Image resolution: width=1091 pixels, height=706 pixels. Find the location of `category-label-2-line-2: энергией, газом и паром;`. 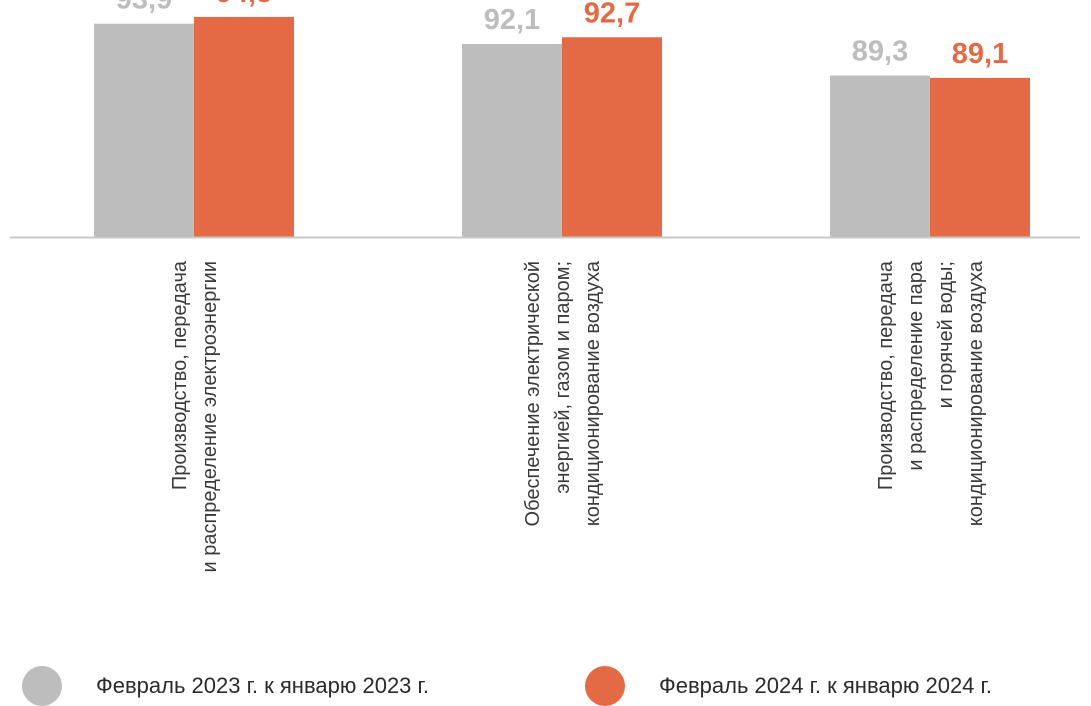

category-label-2-line-2: энергией, газом и паром; is located at coordinates (563, 377).